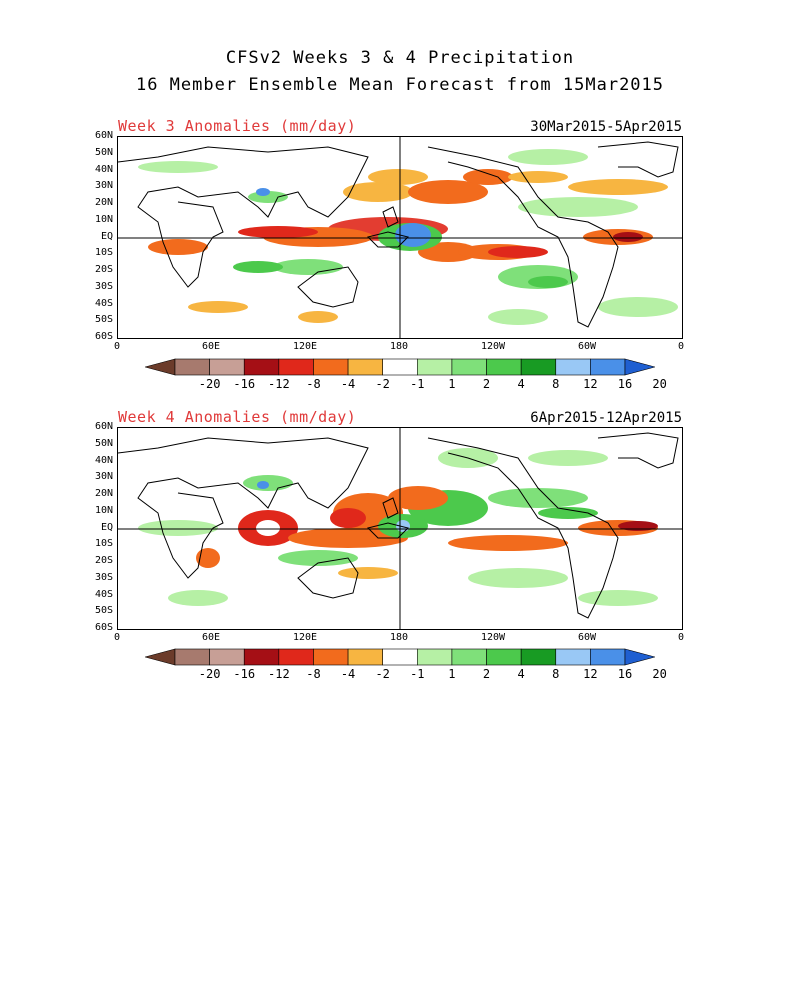 This screenshot has width=800, height=1000. Describe the element at coordinates (400, 58) in the screenshot. I see `figure-title: CFSv2 Weeks 3 & 4 Precipitation` at that location.